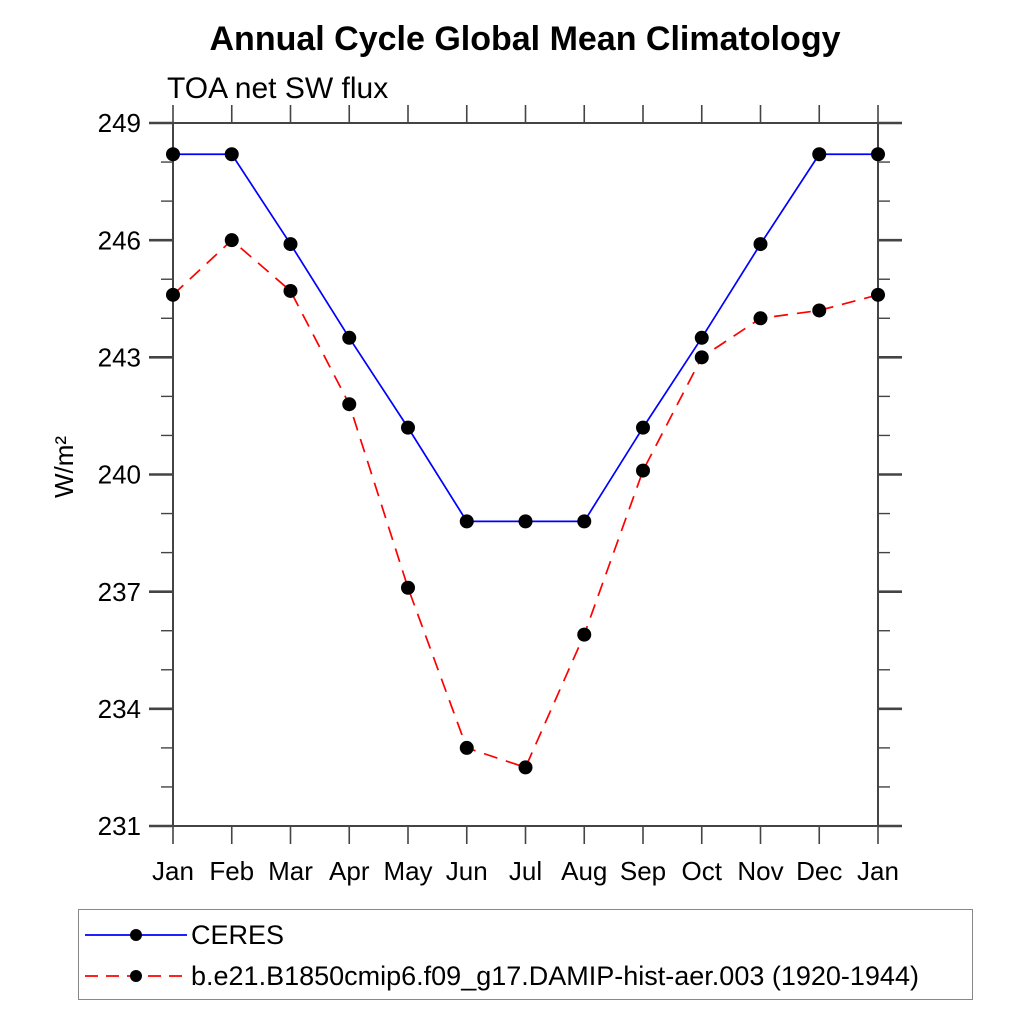 The width and height of the screenshot is (1024, 1024). Describe the element at coordinates (702, 871) in the screenshot. I see `x-tick-label: Oct` at that location.